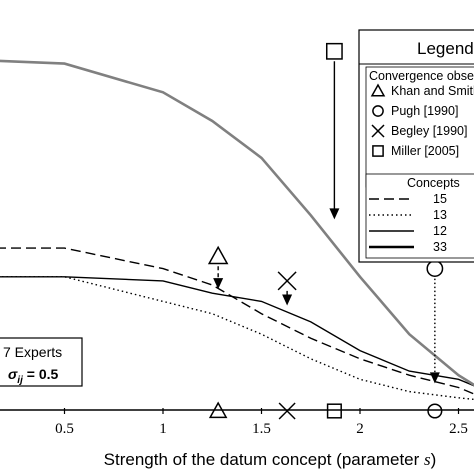 Image resolution: width=474 pixels, height=474 pixels. I want to click on circle-arrow-head, so click(434, 378).